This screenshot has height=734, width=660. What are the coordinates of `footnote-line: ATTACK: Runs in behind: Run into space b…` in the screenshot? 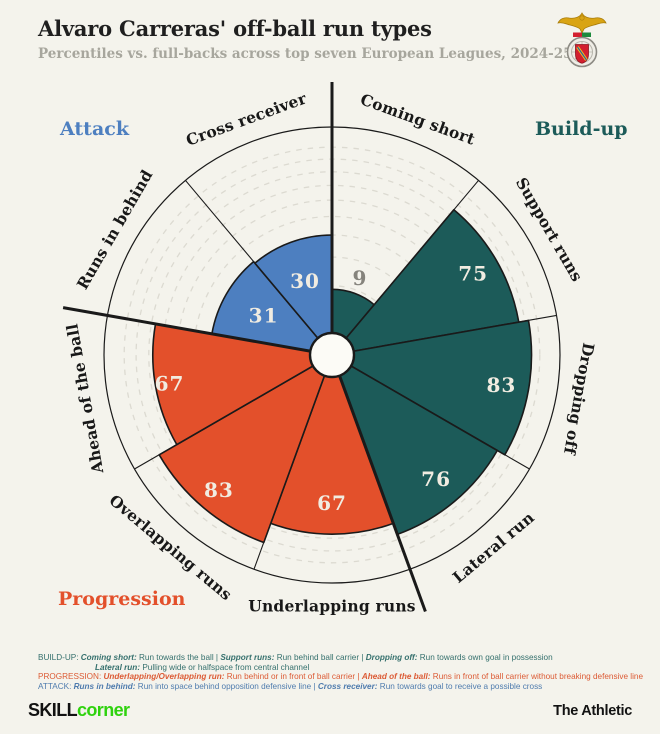 It's located at (290, 686).